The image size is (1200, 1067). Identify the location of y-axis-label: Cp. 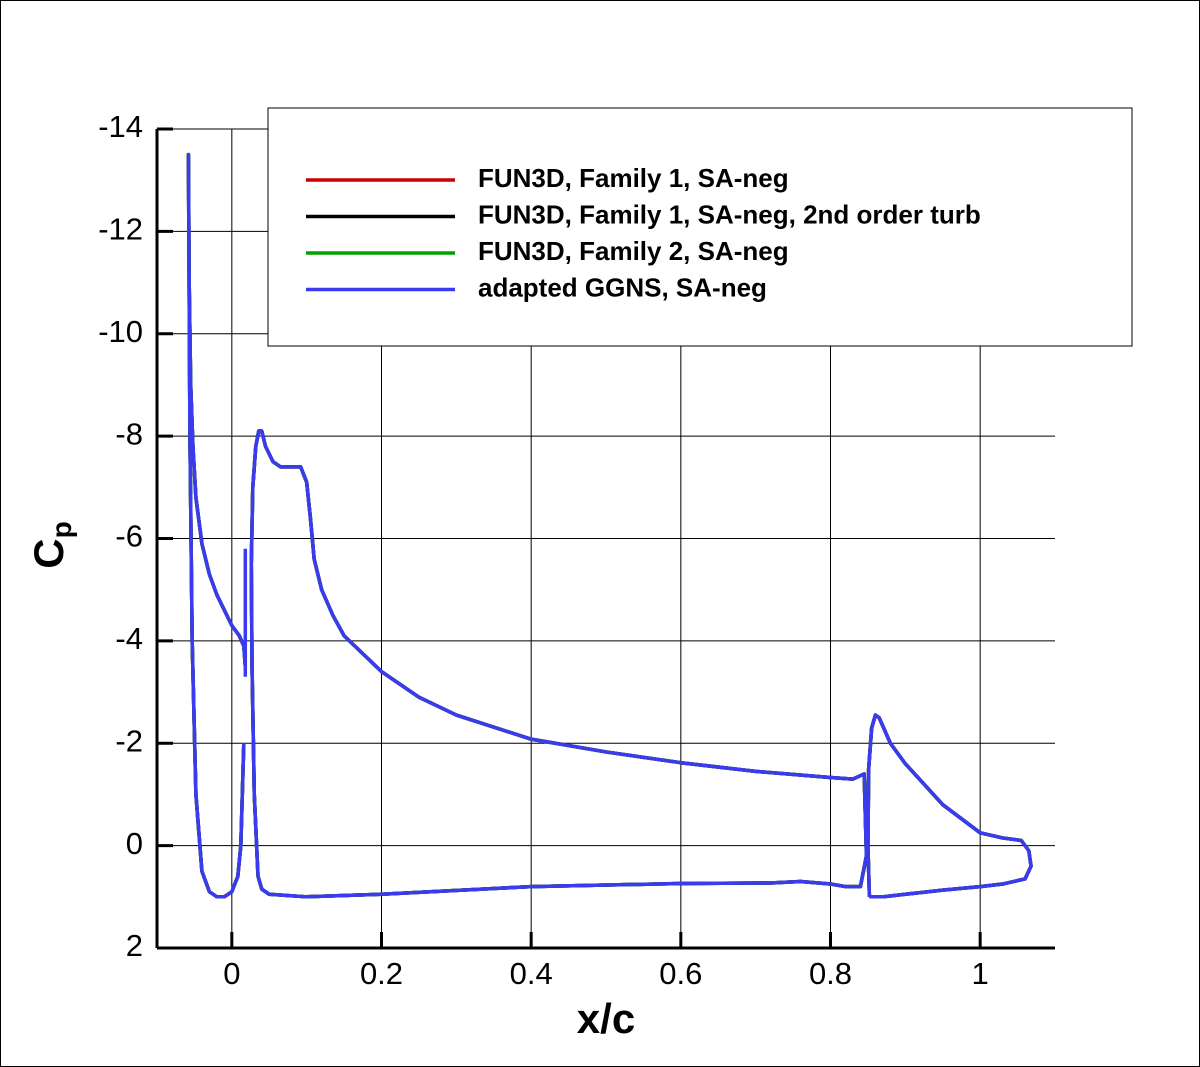
(51, 544).